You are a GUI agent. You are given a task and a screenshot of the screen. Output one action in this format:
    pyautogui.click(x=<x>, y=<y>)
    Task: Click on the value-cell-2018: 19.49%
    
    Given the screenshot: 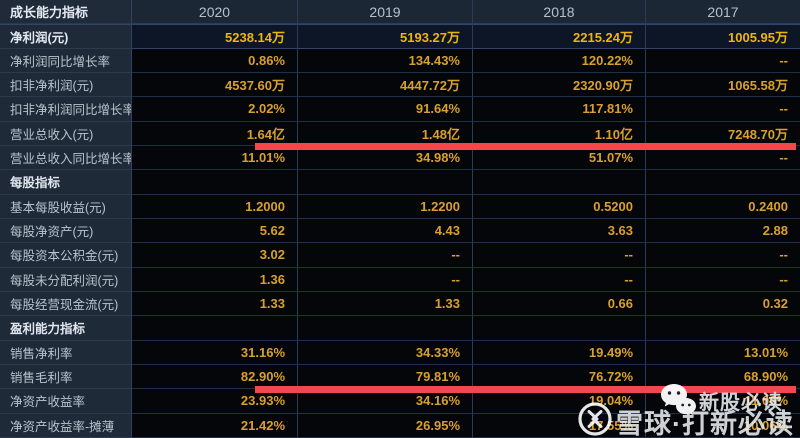 What is the action you would take?
    pyautogui.click(x=559, y=352)
    